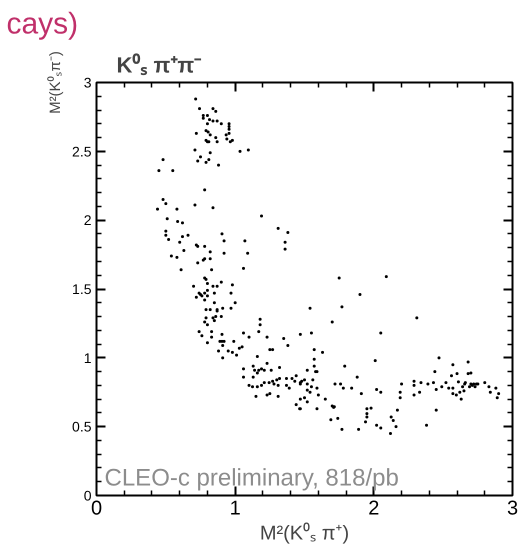 Image resolution: width=524 pixels, height=547 pixels. Describe the element at coordinates (55, 82) in the screenshot. I see `y-axis-title: M²(K⁰ₛπ⁻)` at that location.